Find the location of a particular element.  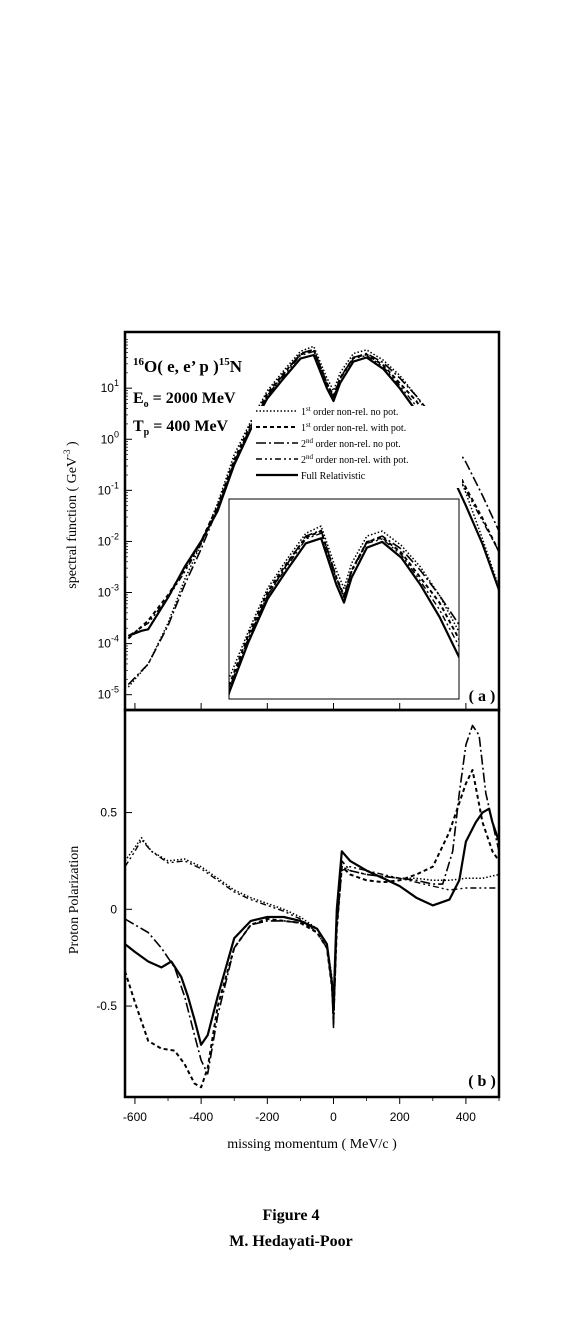

inset-curves is located at coordinates (344, 599).